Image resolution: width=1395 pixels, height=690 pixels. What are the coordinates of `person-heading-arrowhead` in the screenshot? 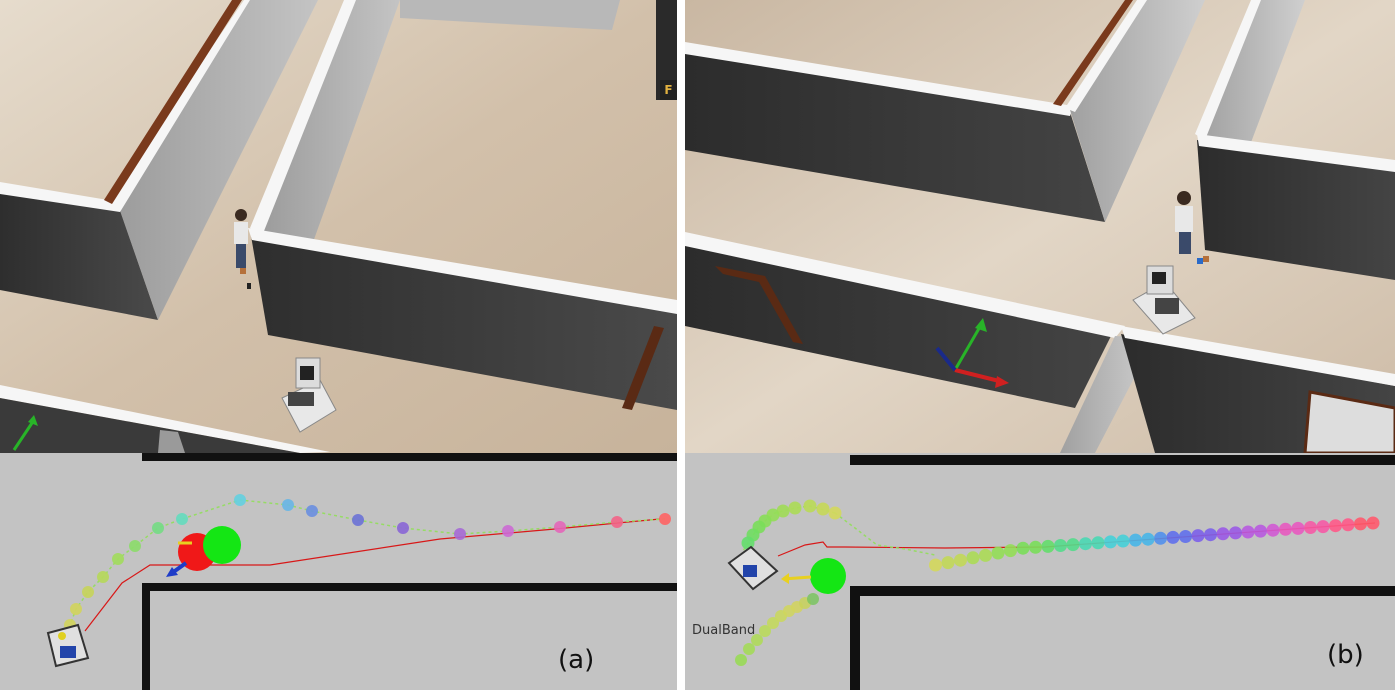 It's located at (172, 572).